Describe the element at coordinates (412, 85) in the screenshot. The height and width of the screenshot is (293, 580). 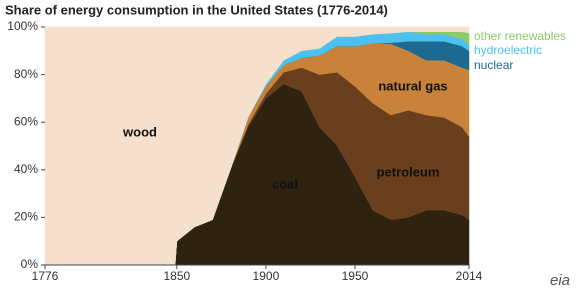
I see `series-label: natural gas` at that location.